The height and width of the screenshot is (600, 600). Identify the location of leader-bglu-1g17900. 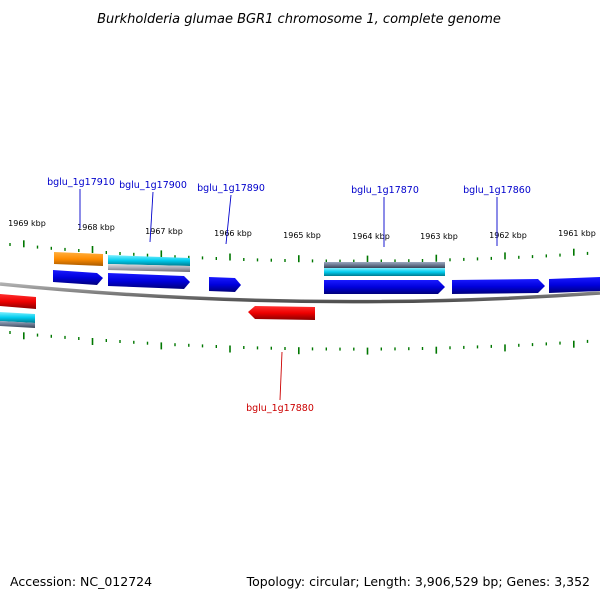
(151, 217).